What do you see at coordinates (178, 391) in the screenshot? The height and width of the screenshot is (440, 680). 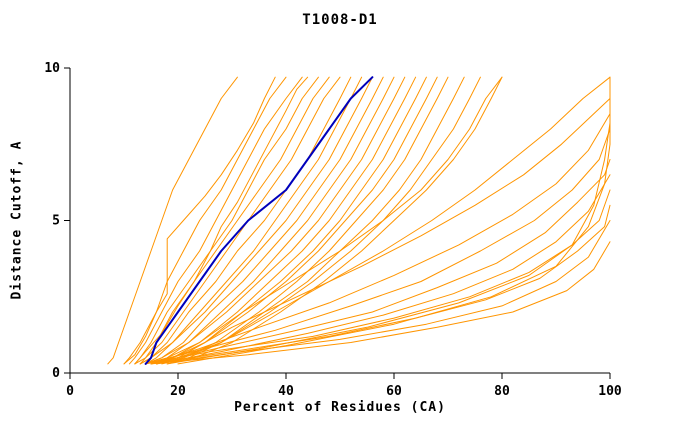 I see `x-tick-label: 20` at bounding box center [178, 391].